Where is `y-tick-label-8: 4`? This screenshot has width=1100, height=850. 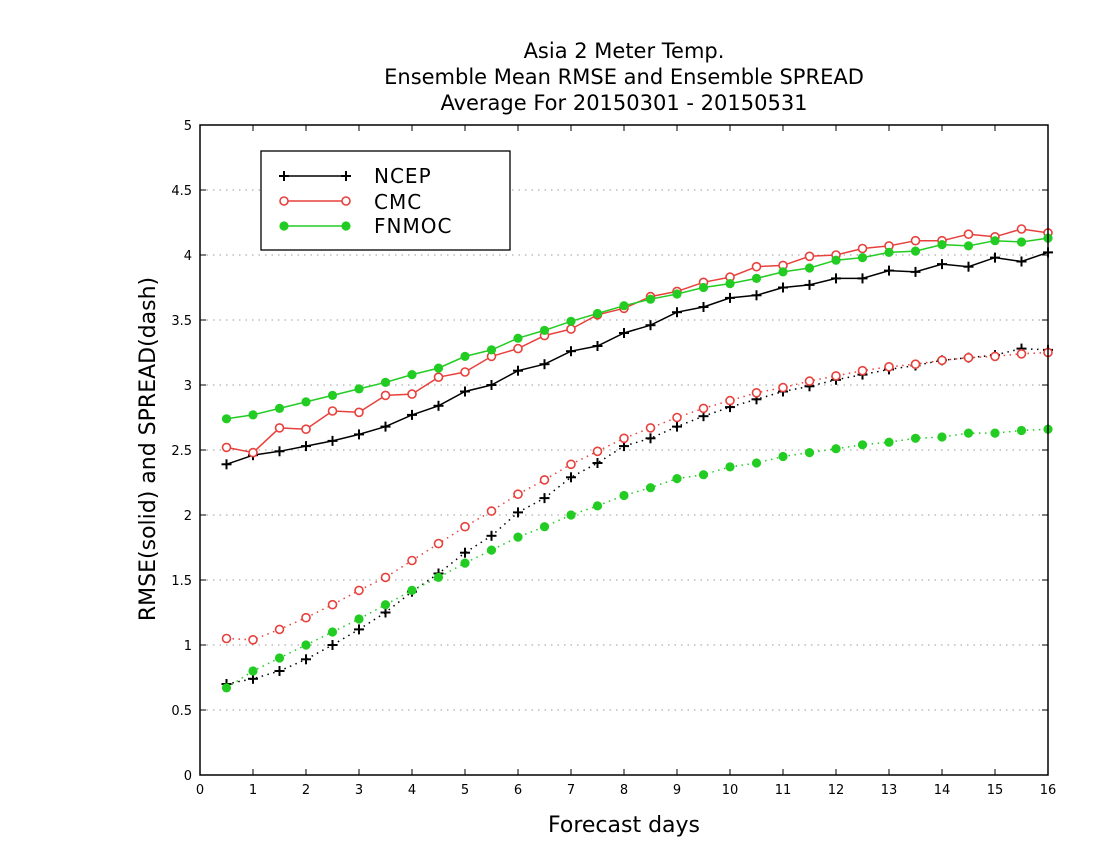
y-tick-label-8: 4 is located at coordinates (188, 256).